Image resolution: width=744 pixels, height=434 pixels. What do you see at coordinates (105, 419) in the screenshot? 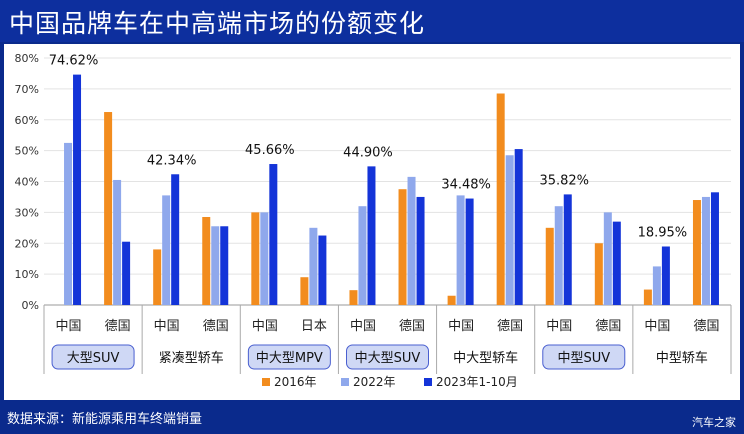
I see `data-source: 数据来源：新能源乘用车终端销量` at bounding box center [105, 419].